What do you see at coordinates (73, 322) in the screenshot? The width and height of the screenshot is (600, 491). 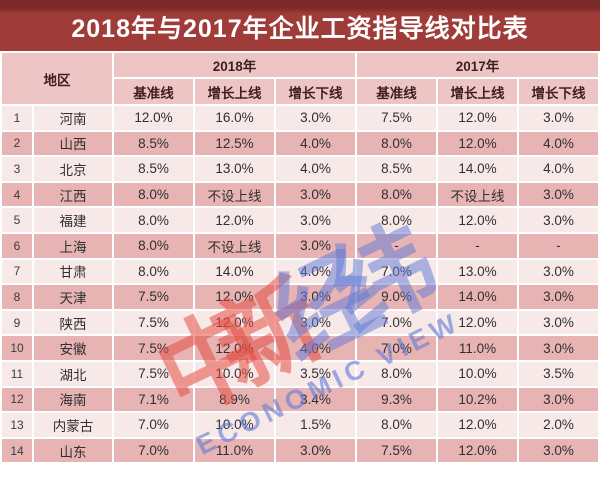 I see `region-name: 陕西` at bounding box center [73, 322].